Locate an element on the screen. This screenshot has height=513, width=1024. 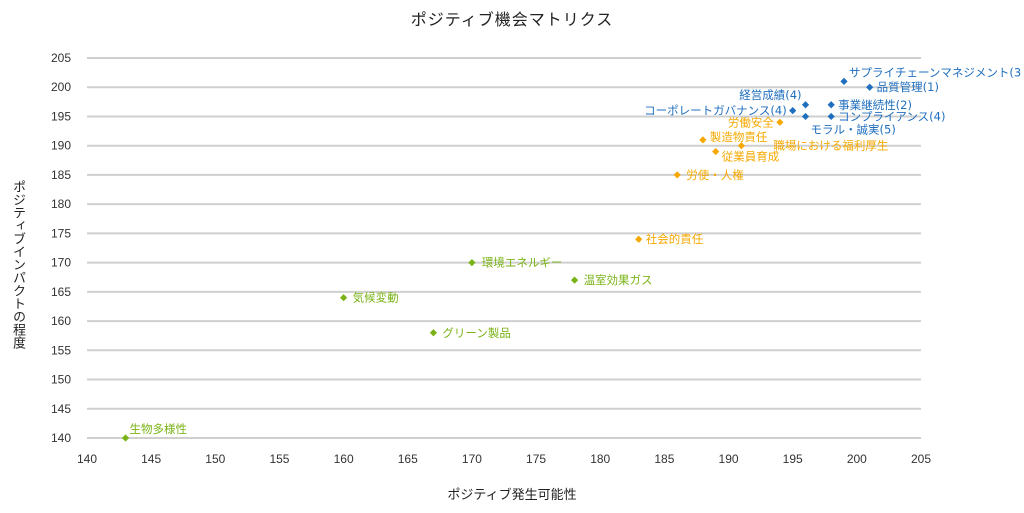
y-tick-label: 165 is located at coordinates (61, 292).